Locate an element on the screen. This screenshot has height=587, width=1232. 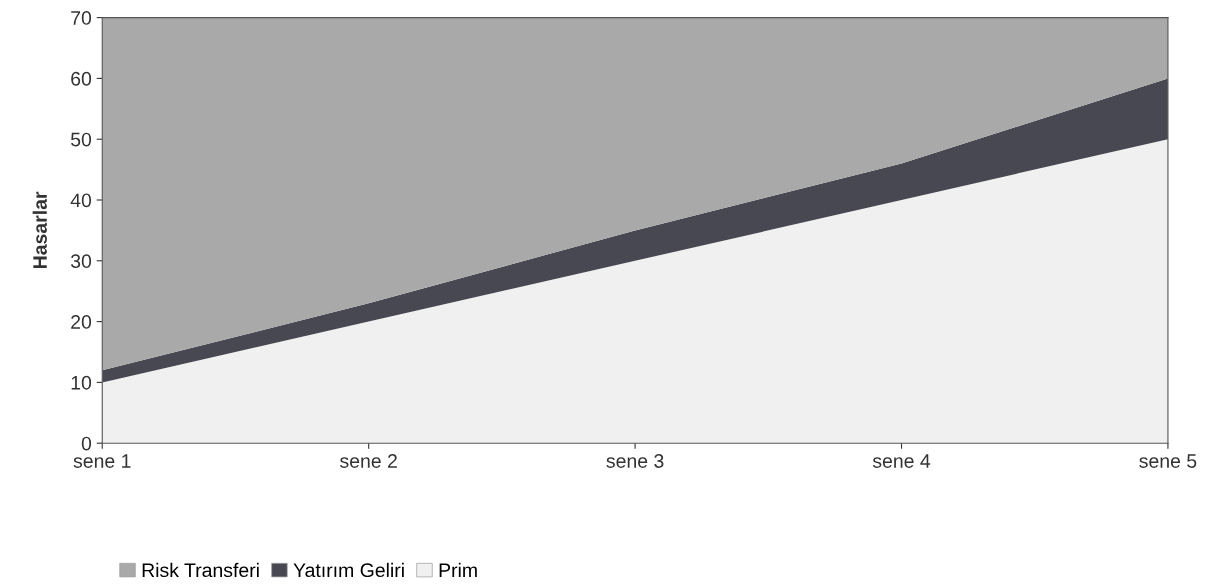
x-tick-label: sene 3 is located at coordinates (635, 461).